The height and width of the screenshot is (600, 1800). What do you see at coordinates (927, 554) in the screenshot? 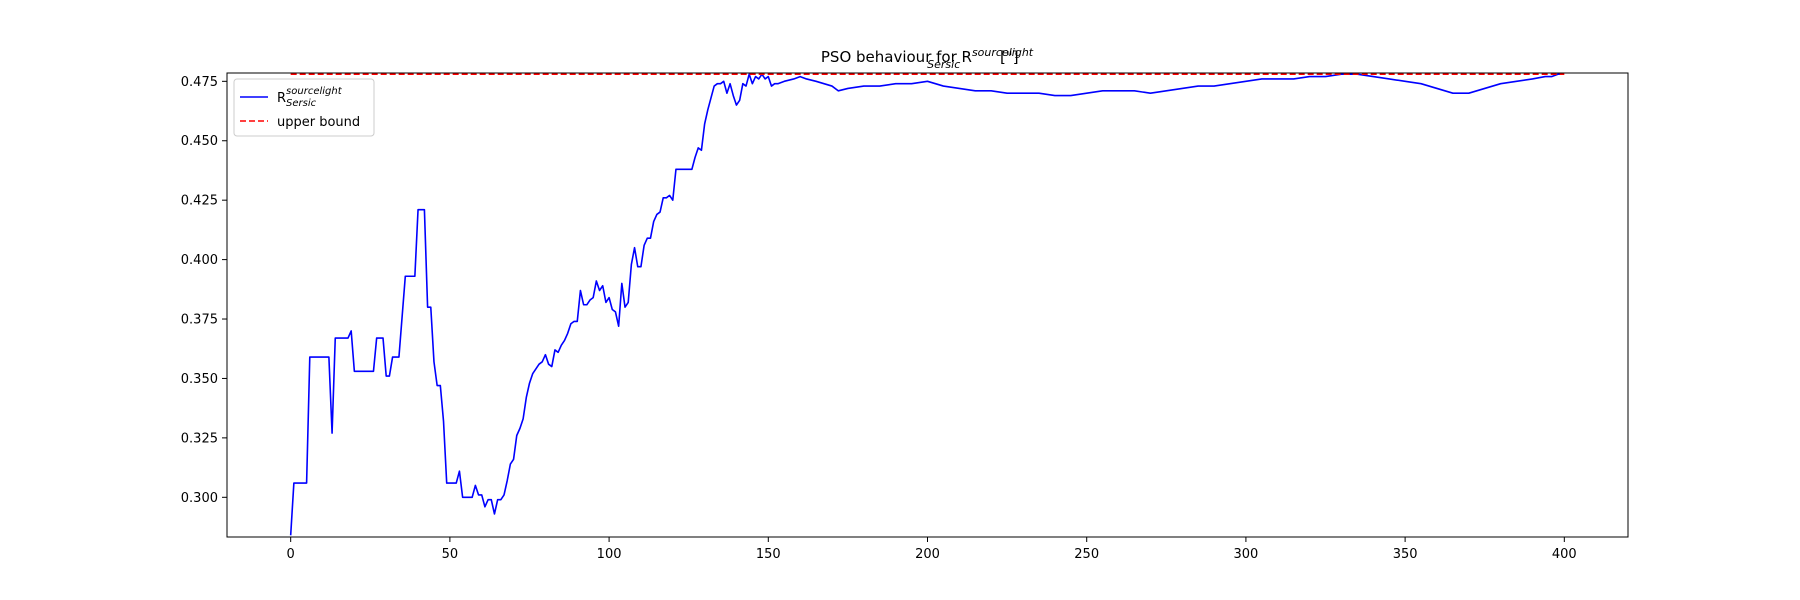
I see `x-tick-label: 200` at bounding box center [927, 554].